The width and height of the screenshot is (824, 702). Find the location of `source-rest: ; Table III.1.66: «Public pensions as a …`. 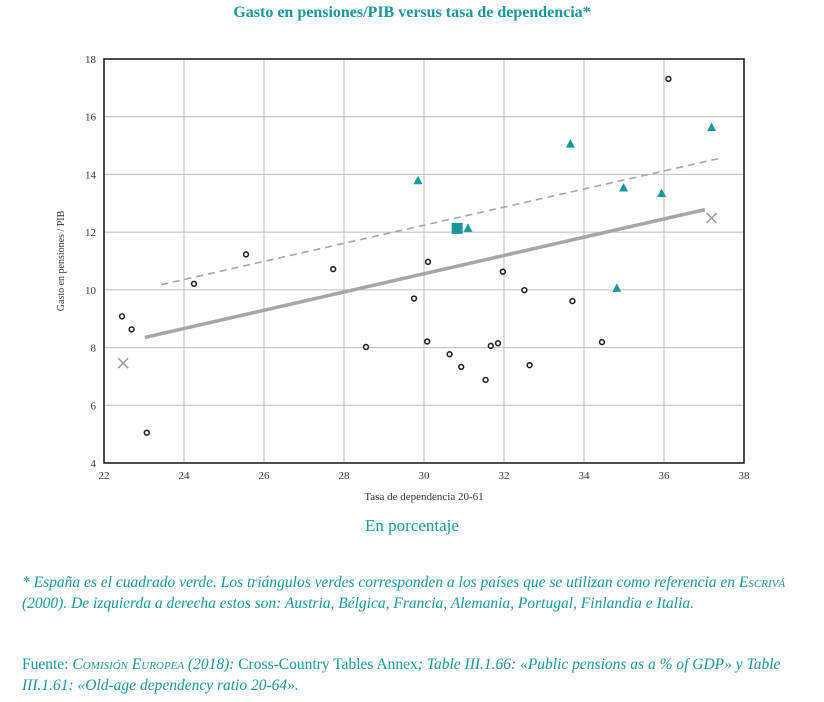

source-rest: ; Table III.1.66: «Public pensions as a … is located at coordinates (401, 675).